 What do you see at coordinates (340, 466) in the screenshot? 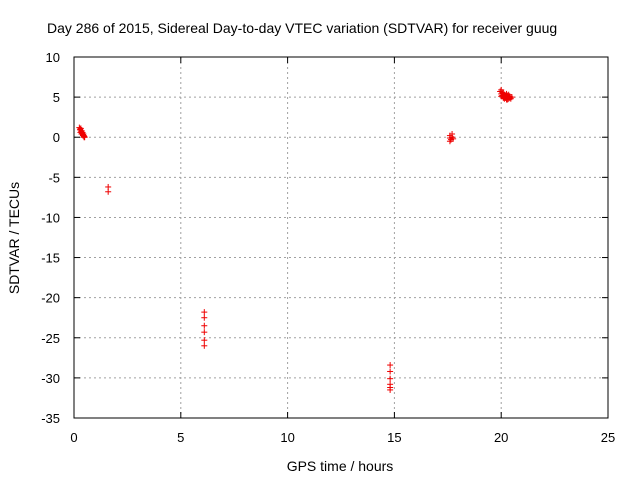
I see `x-axis-title: GPS time / hours` at bounding box center [340, 466].